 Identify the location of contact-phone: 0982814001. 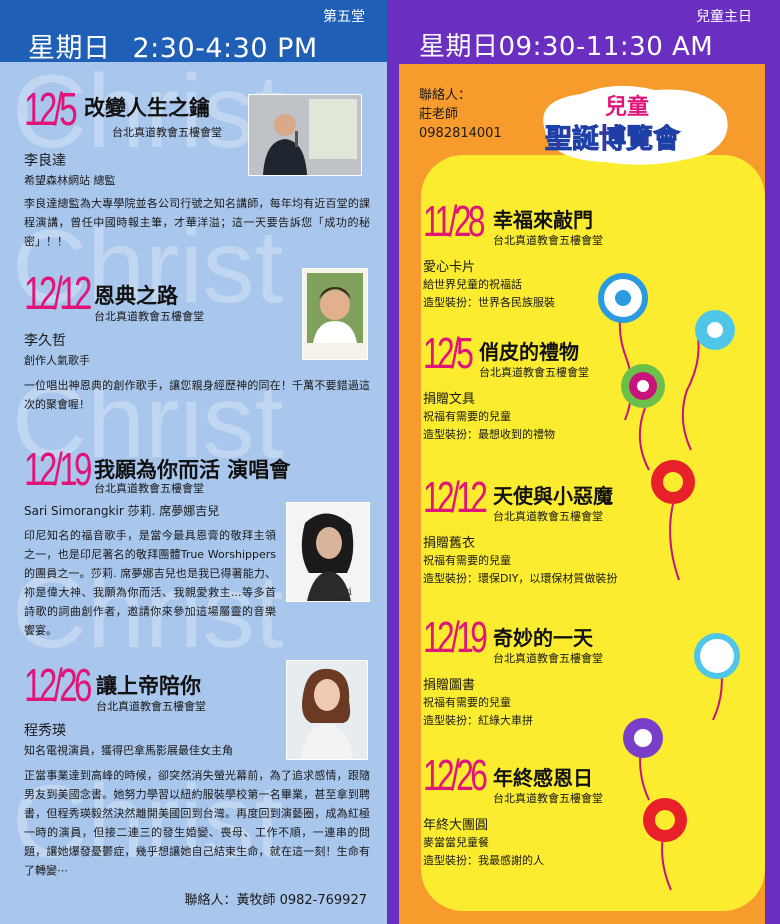
(460, 133).